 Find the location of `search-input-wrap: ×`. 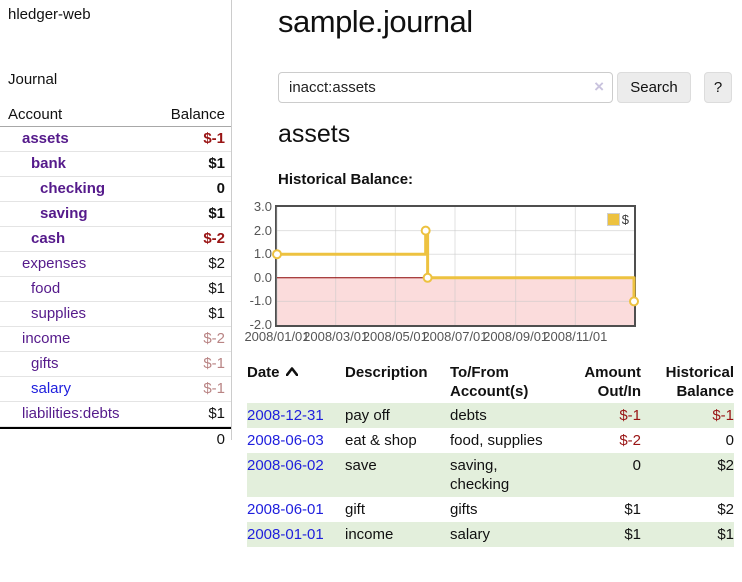

search-input-wrap: × is located at coordinates (445, 87).